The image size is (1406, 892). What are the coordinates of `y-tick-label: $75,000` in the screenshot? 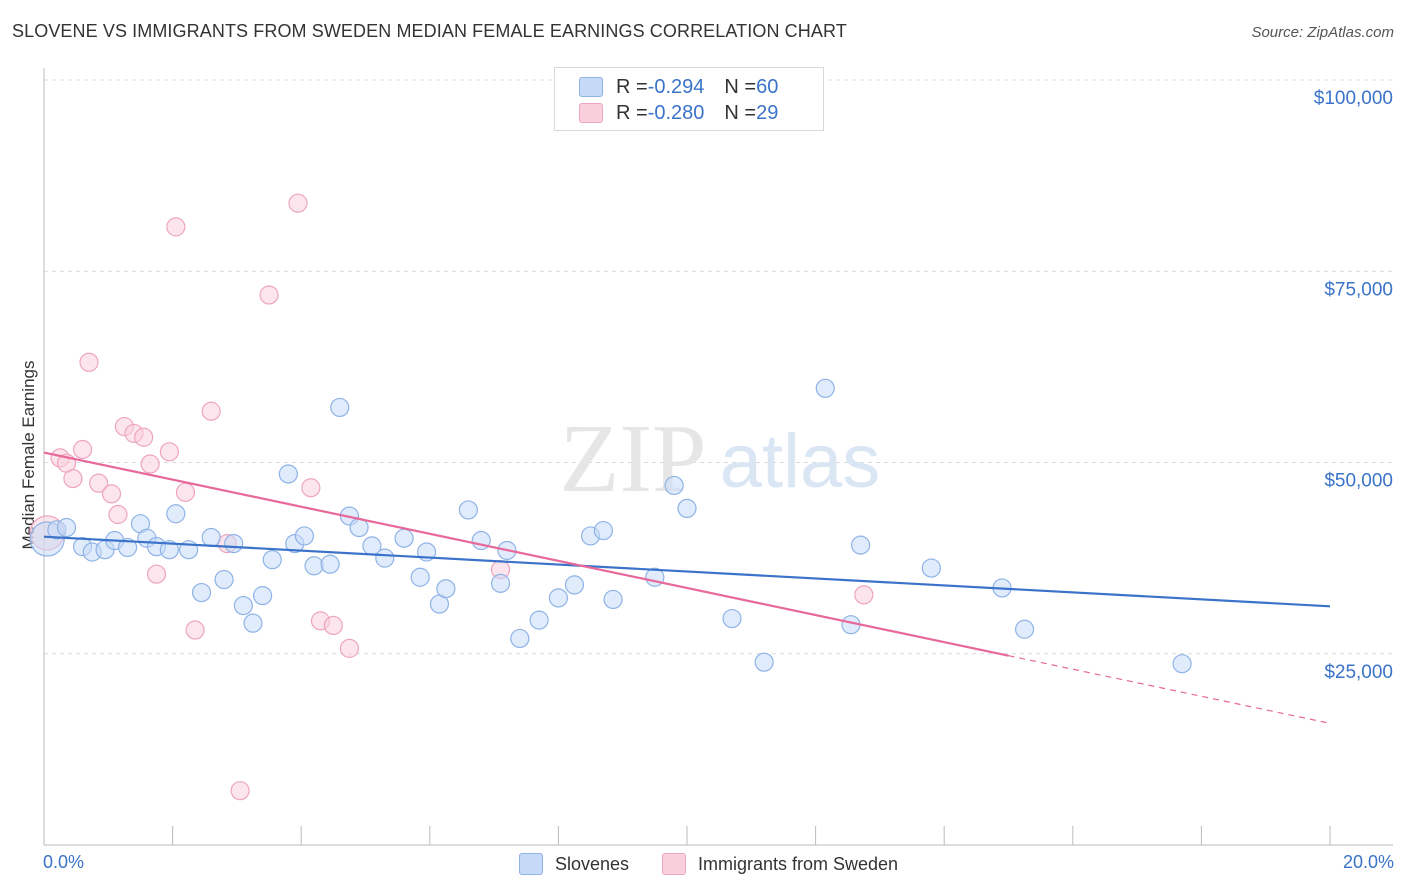 It's located at (1358, 289).